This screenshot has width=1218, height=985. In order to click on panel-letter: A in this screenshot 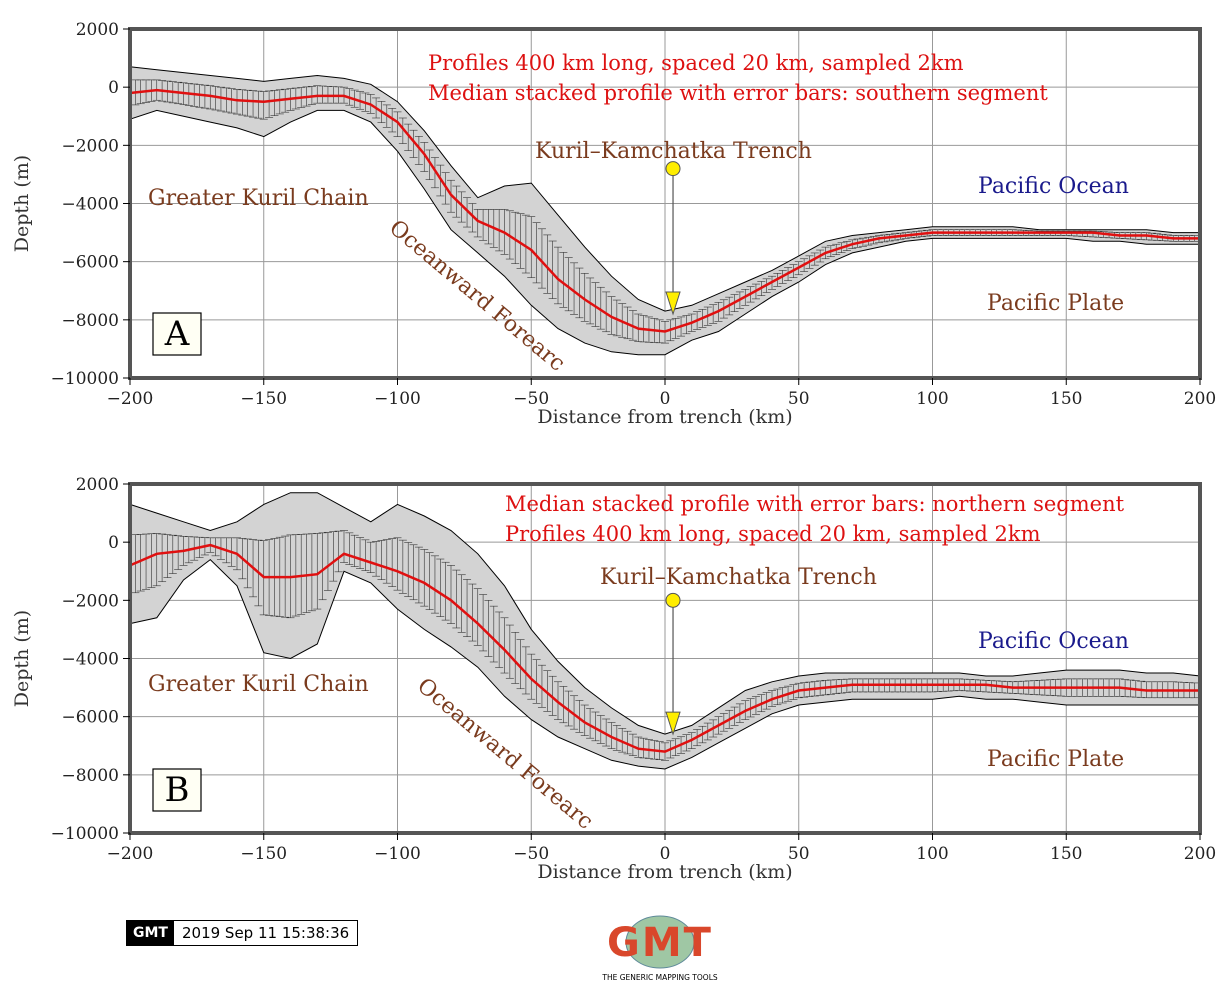, I will do `click(177, 334)`.